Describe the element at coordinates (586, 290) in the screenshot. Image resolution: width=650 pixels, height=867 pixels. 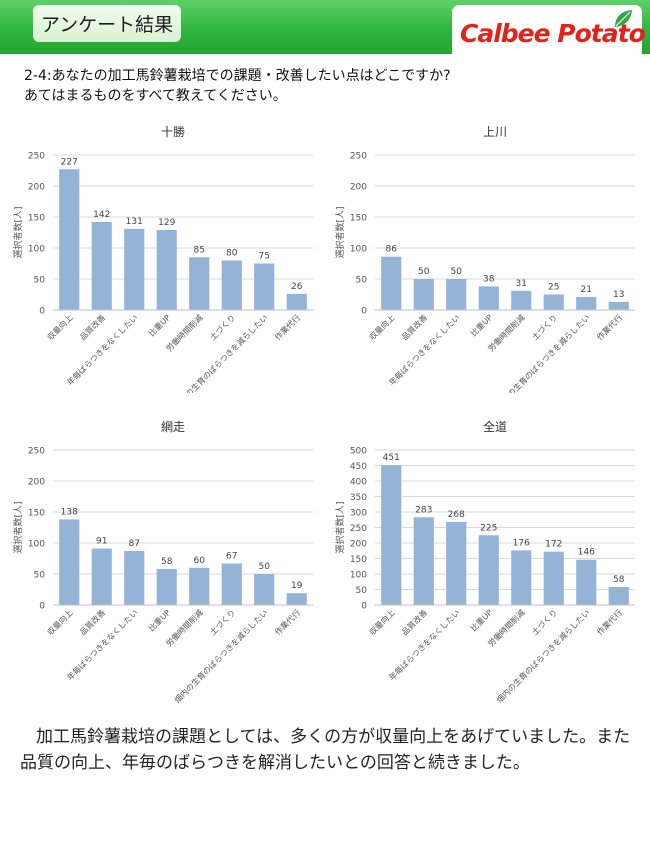
I see `data-label: 21` at that location.